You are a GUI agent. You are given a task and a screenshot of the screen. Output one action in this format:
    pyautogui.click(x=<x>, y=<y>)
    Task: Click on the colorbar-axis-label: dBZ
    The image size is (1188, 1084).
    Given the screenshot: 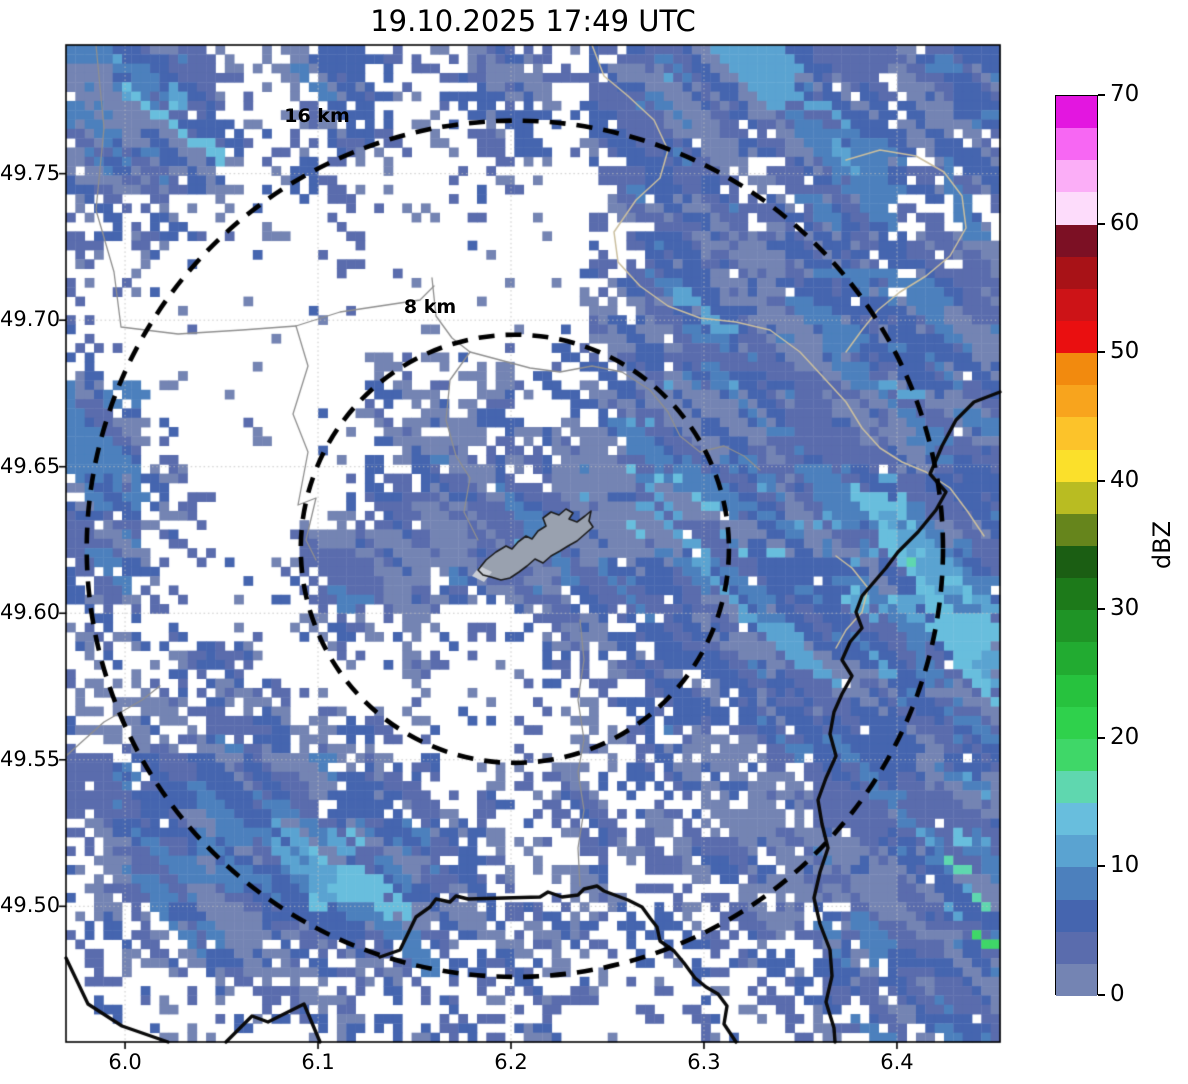 What is the action you would take?
    pyautogui.click(x=1162, y=545)
    